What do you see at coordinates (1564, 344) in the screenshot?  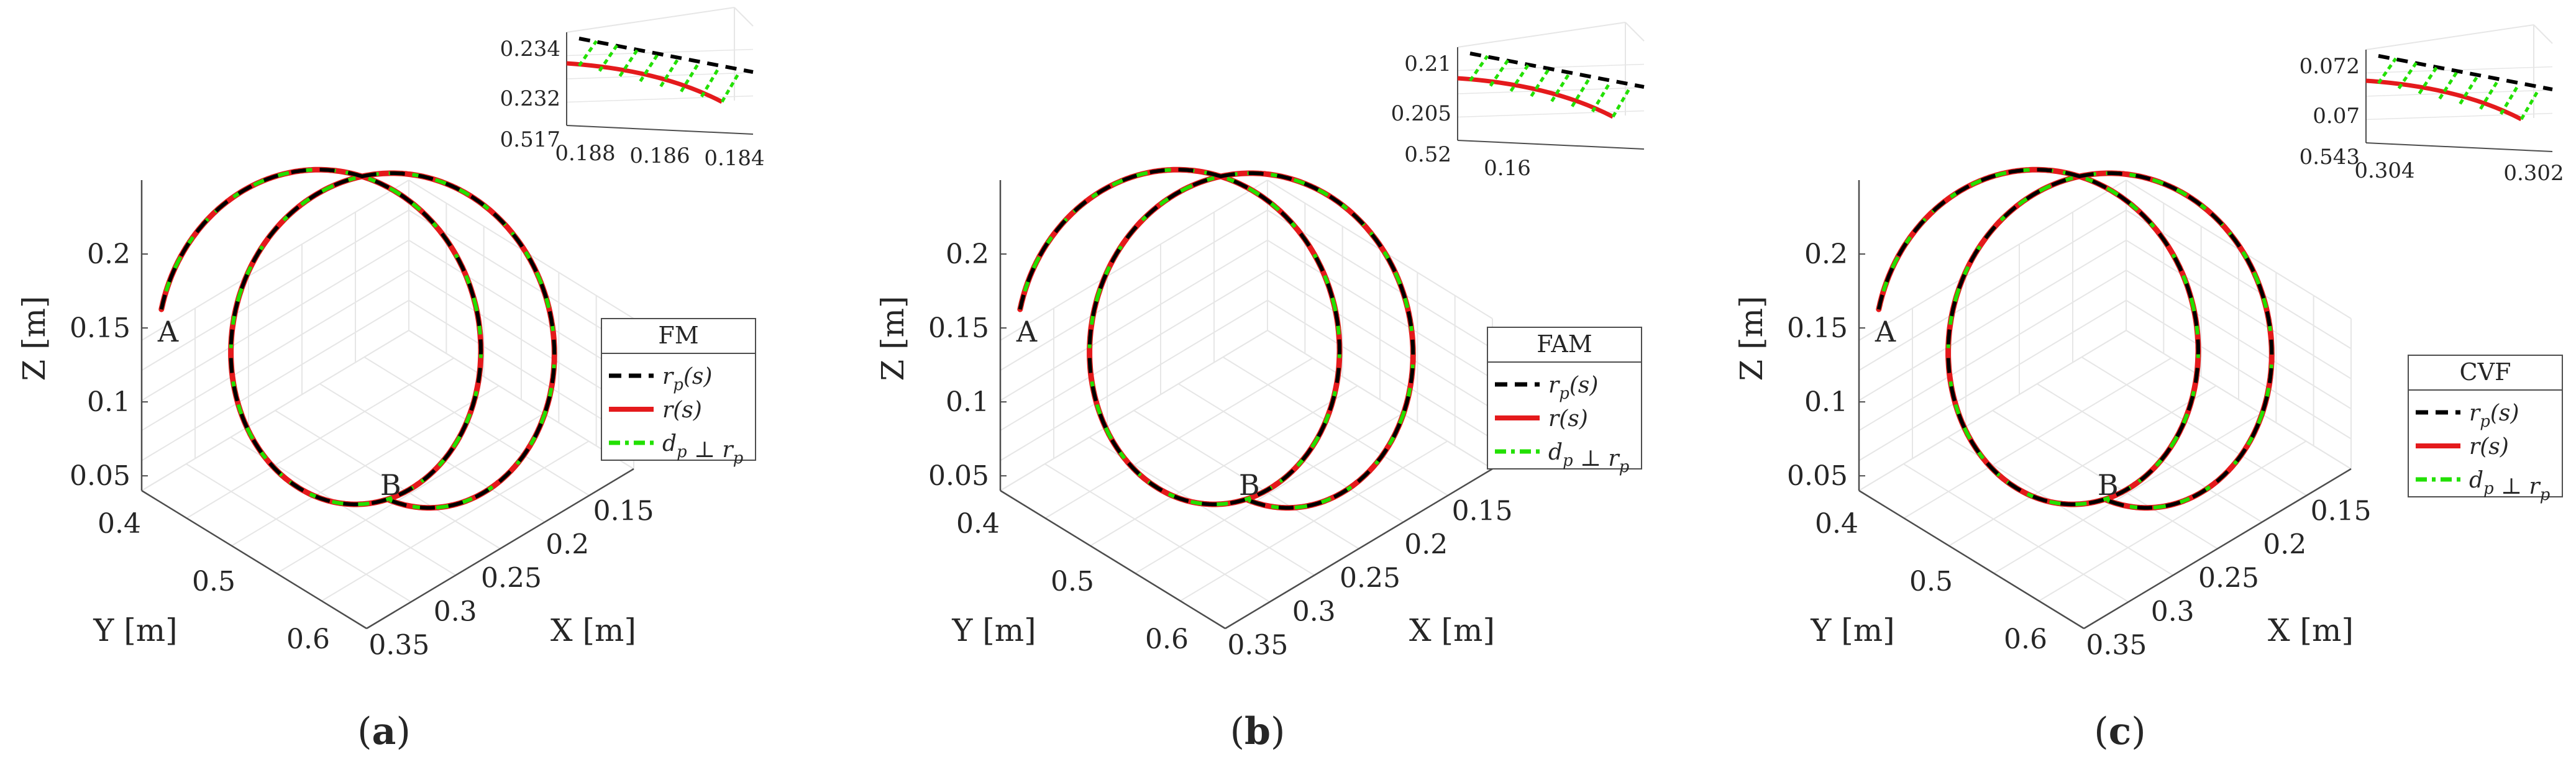 I see `legend-title: FAM` at bounding box center [1564, 344].